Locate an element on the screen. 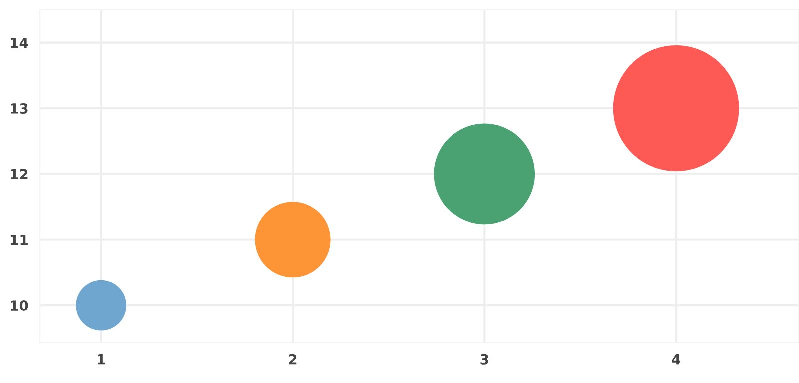 The width and height of the screenshot is (799, 383). x-tick-label: 4 is located at coordinates (676, 359).